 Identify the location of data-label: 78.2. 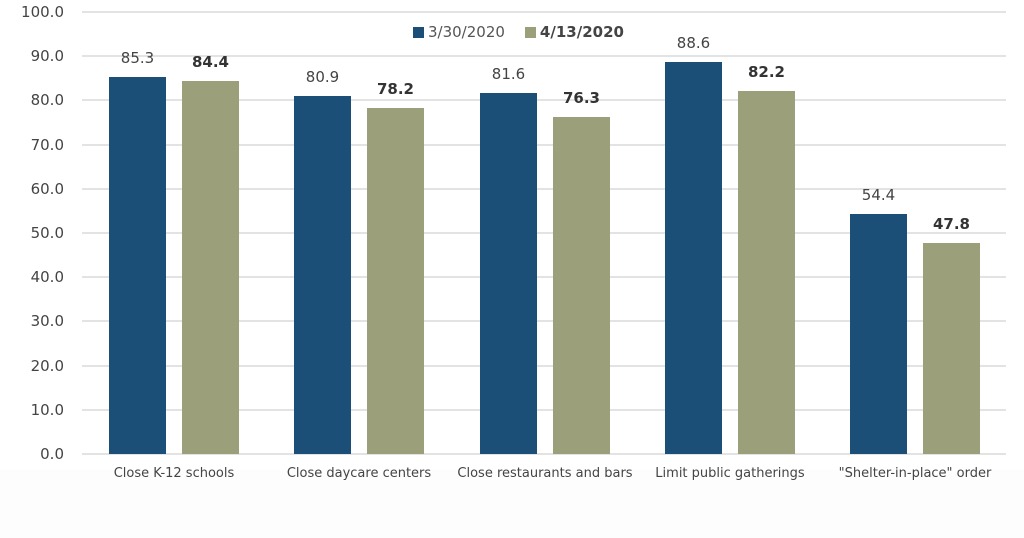
(395, 89).